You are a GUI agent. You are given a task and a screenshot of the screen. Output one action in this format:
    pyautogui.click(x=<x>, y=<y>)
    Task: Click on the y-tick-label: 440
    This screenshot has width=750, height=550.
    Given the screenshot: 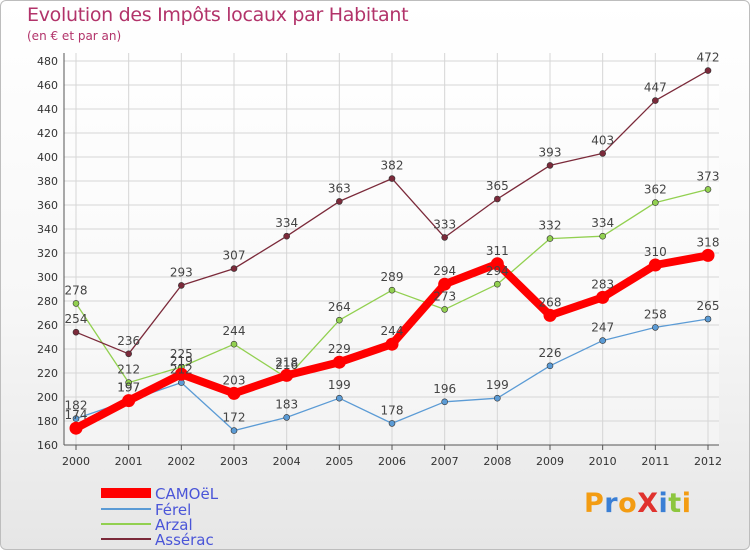 What is the action you would take?
    pyautogui.click(x=47, y=109)
    